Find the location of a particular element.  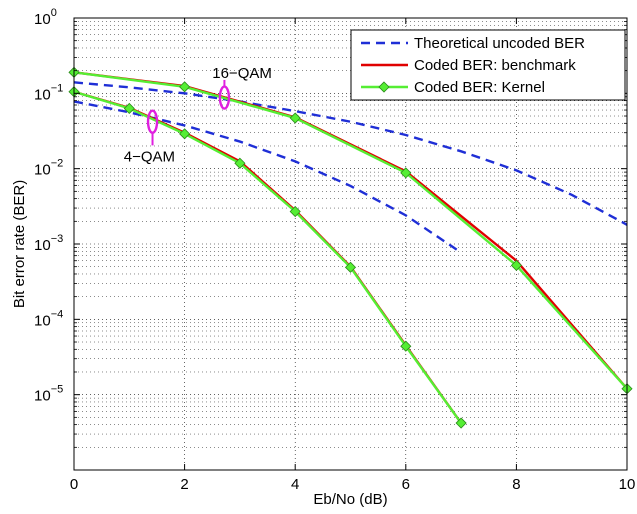

x-tick-label: 4 is located at coordinates (295, 484).